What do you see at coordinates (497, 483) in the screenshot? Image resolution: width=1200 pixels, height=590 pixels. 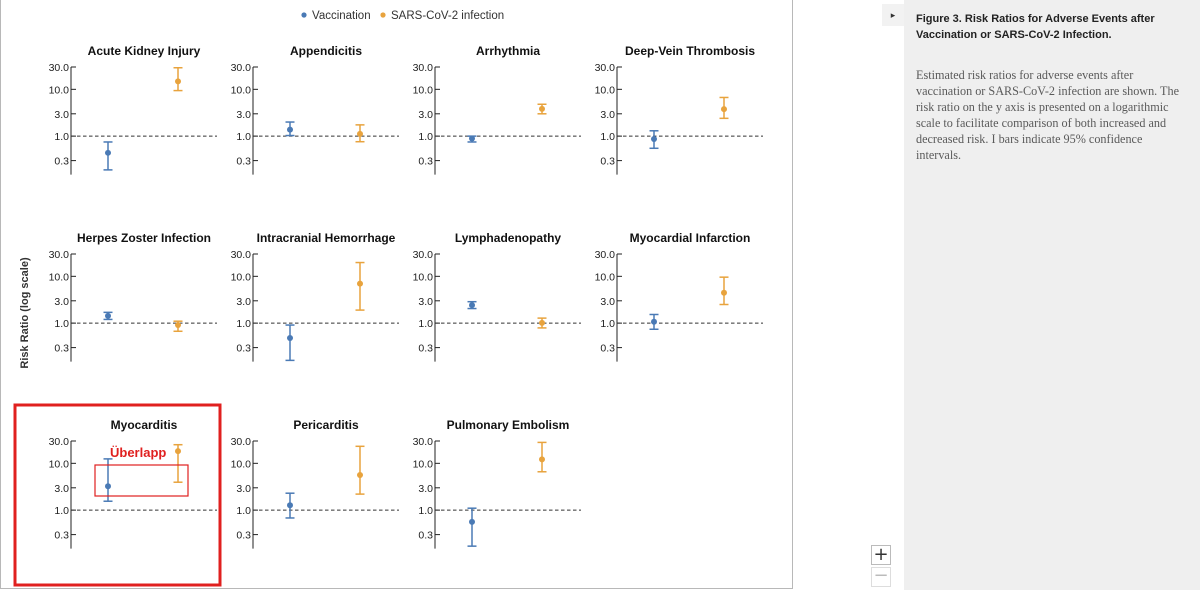 I see `panel-pulmonary-embolism: Pulmonary Embolism 0.3 1.0 3.0 10.0 30.0` at bounding box center [497, 483].